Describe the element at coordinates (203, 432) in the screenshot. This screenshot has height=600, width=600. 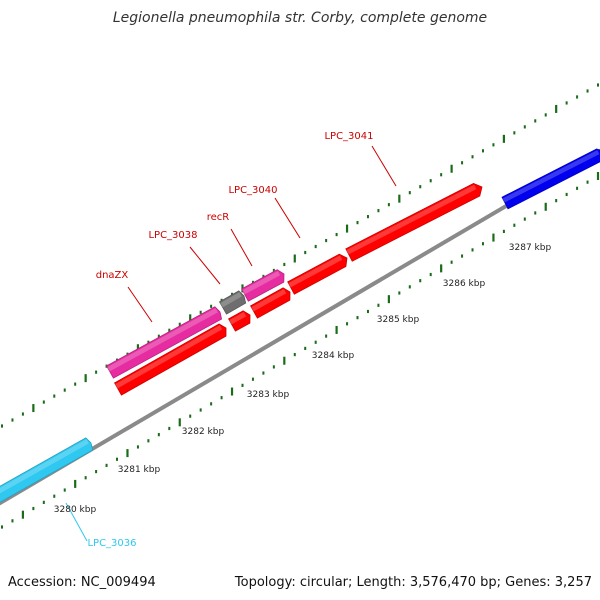
I see `kbp-label: 3282 kbp` at that location.